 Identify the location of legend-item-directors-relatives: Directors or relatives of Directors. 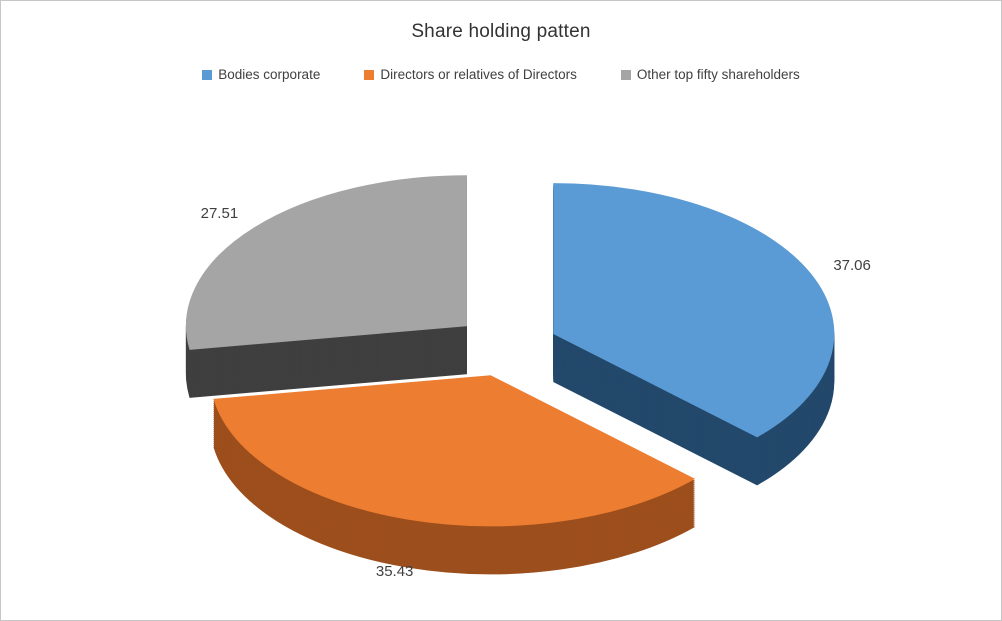
(470, 74).